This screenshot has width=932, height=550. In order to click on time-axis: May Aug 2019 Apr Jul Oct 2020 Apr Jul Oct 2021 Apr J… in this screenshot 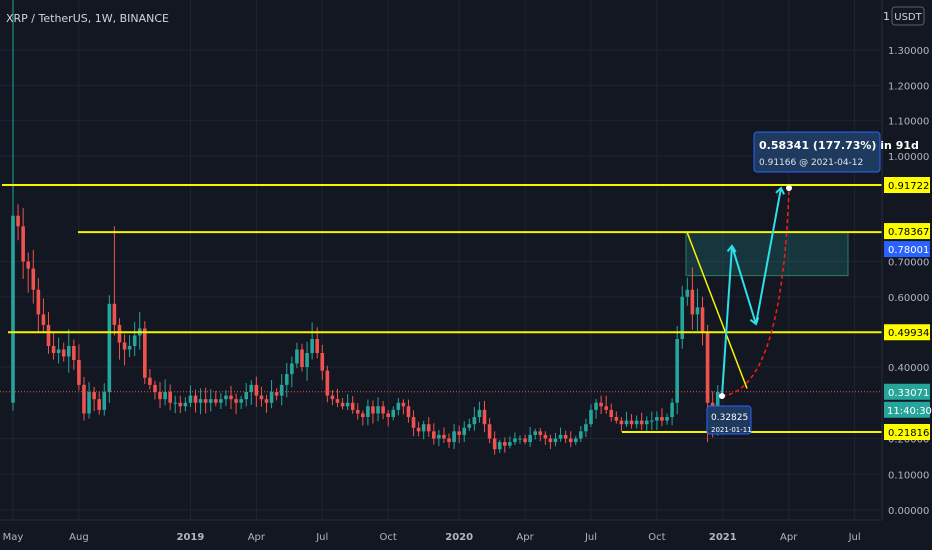, I will do `click(441, 531)`.